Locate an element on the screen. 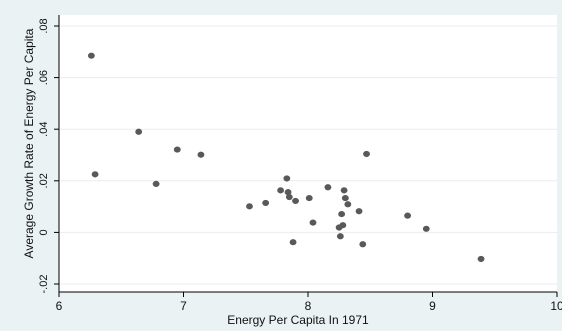 The width and height of the screenshot is (562, 336). x-tick-label: 7 is located at coordinates (183, 306).